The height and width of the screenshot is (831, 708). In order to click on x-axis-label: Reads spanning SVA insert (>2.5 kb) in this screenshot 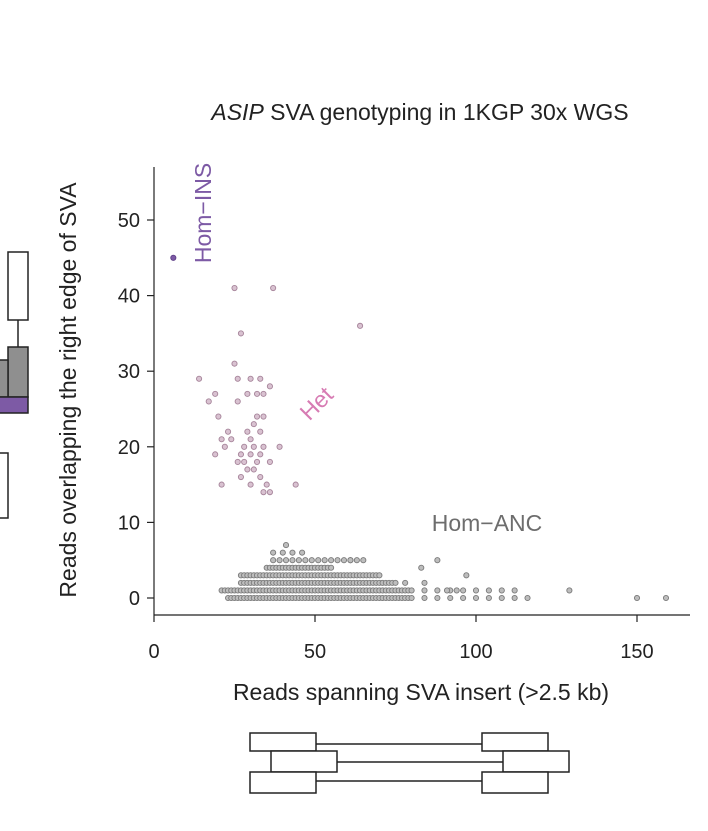, I will do `click(421, 692)`.